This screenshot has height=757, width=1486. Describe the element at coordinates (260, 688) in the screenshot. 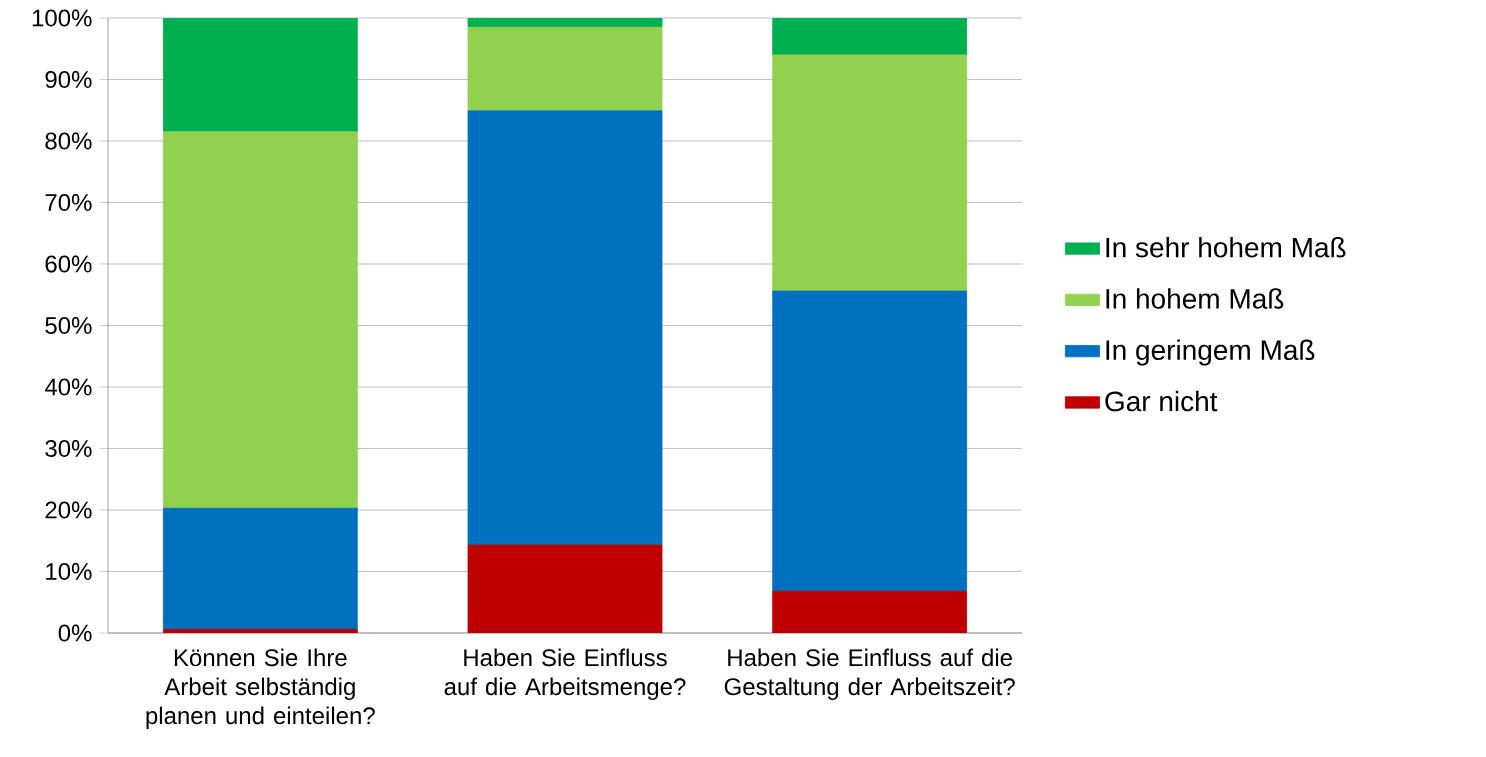

I see `x-tick-label: Können Sie Ihre Arbeit selbständig planen und einteilen?` at that location.